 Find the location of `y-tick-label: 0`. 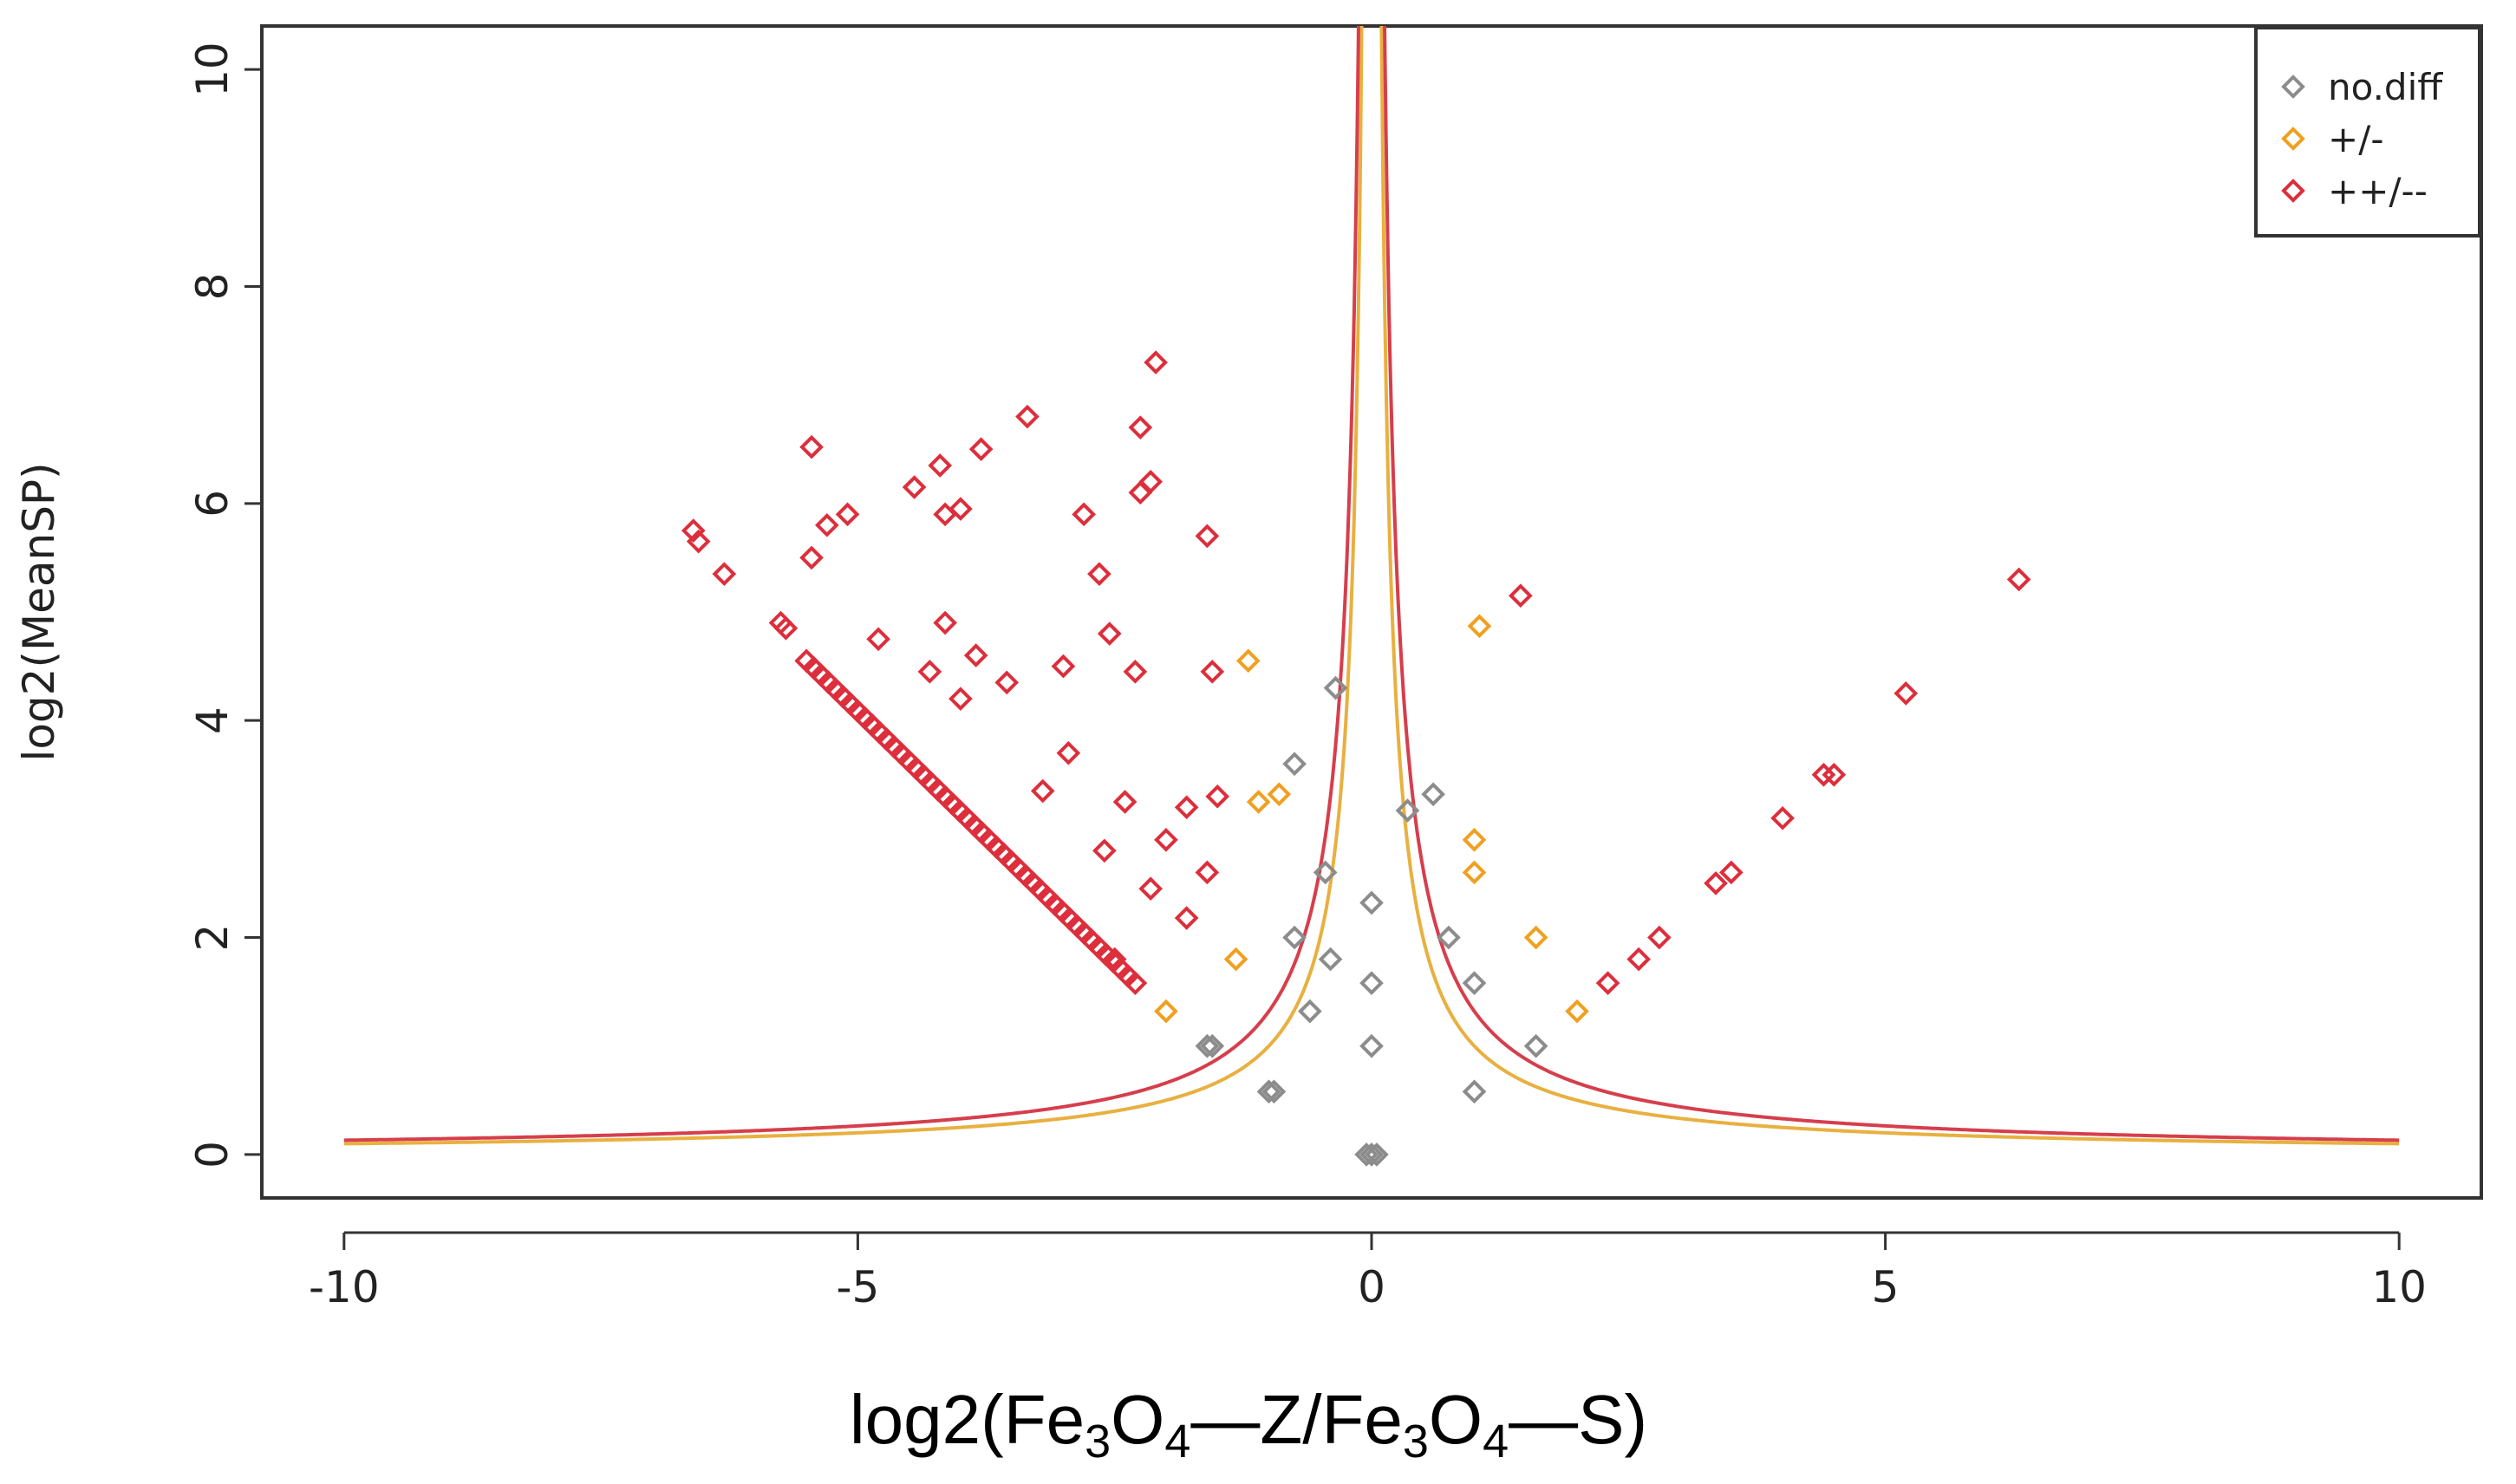

y-tick-label: 0 is located at coordinates (212, 1154).